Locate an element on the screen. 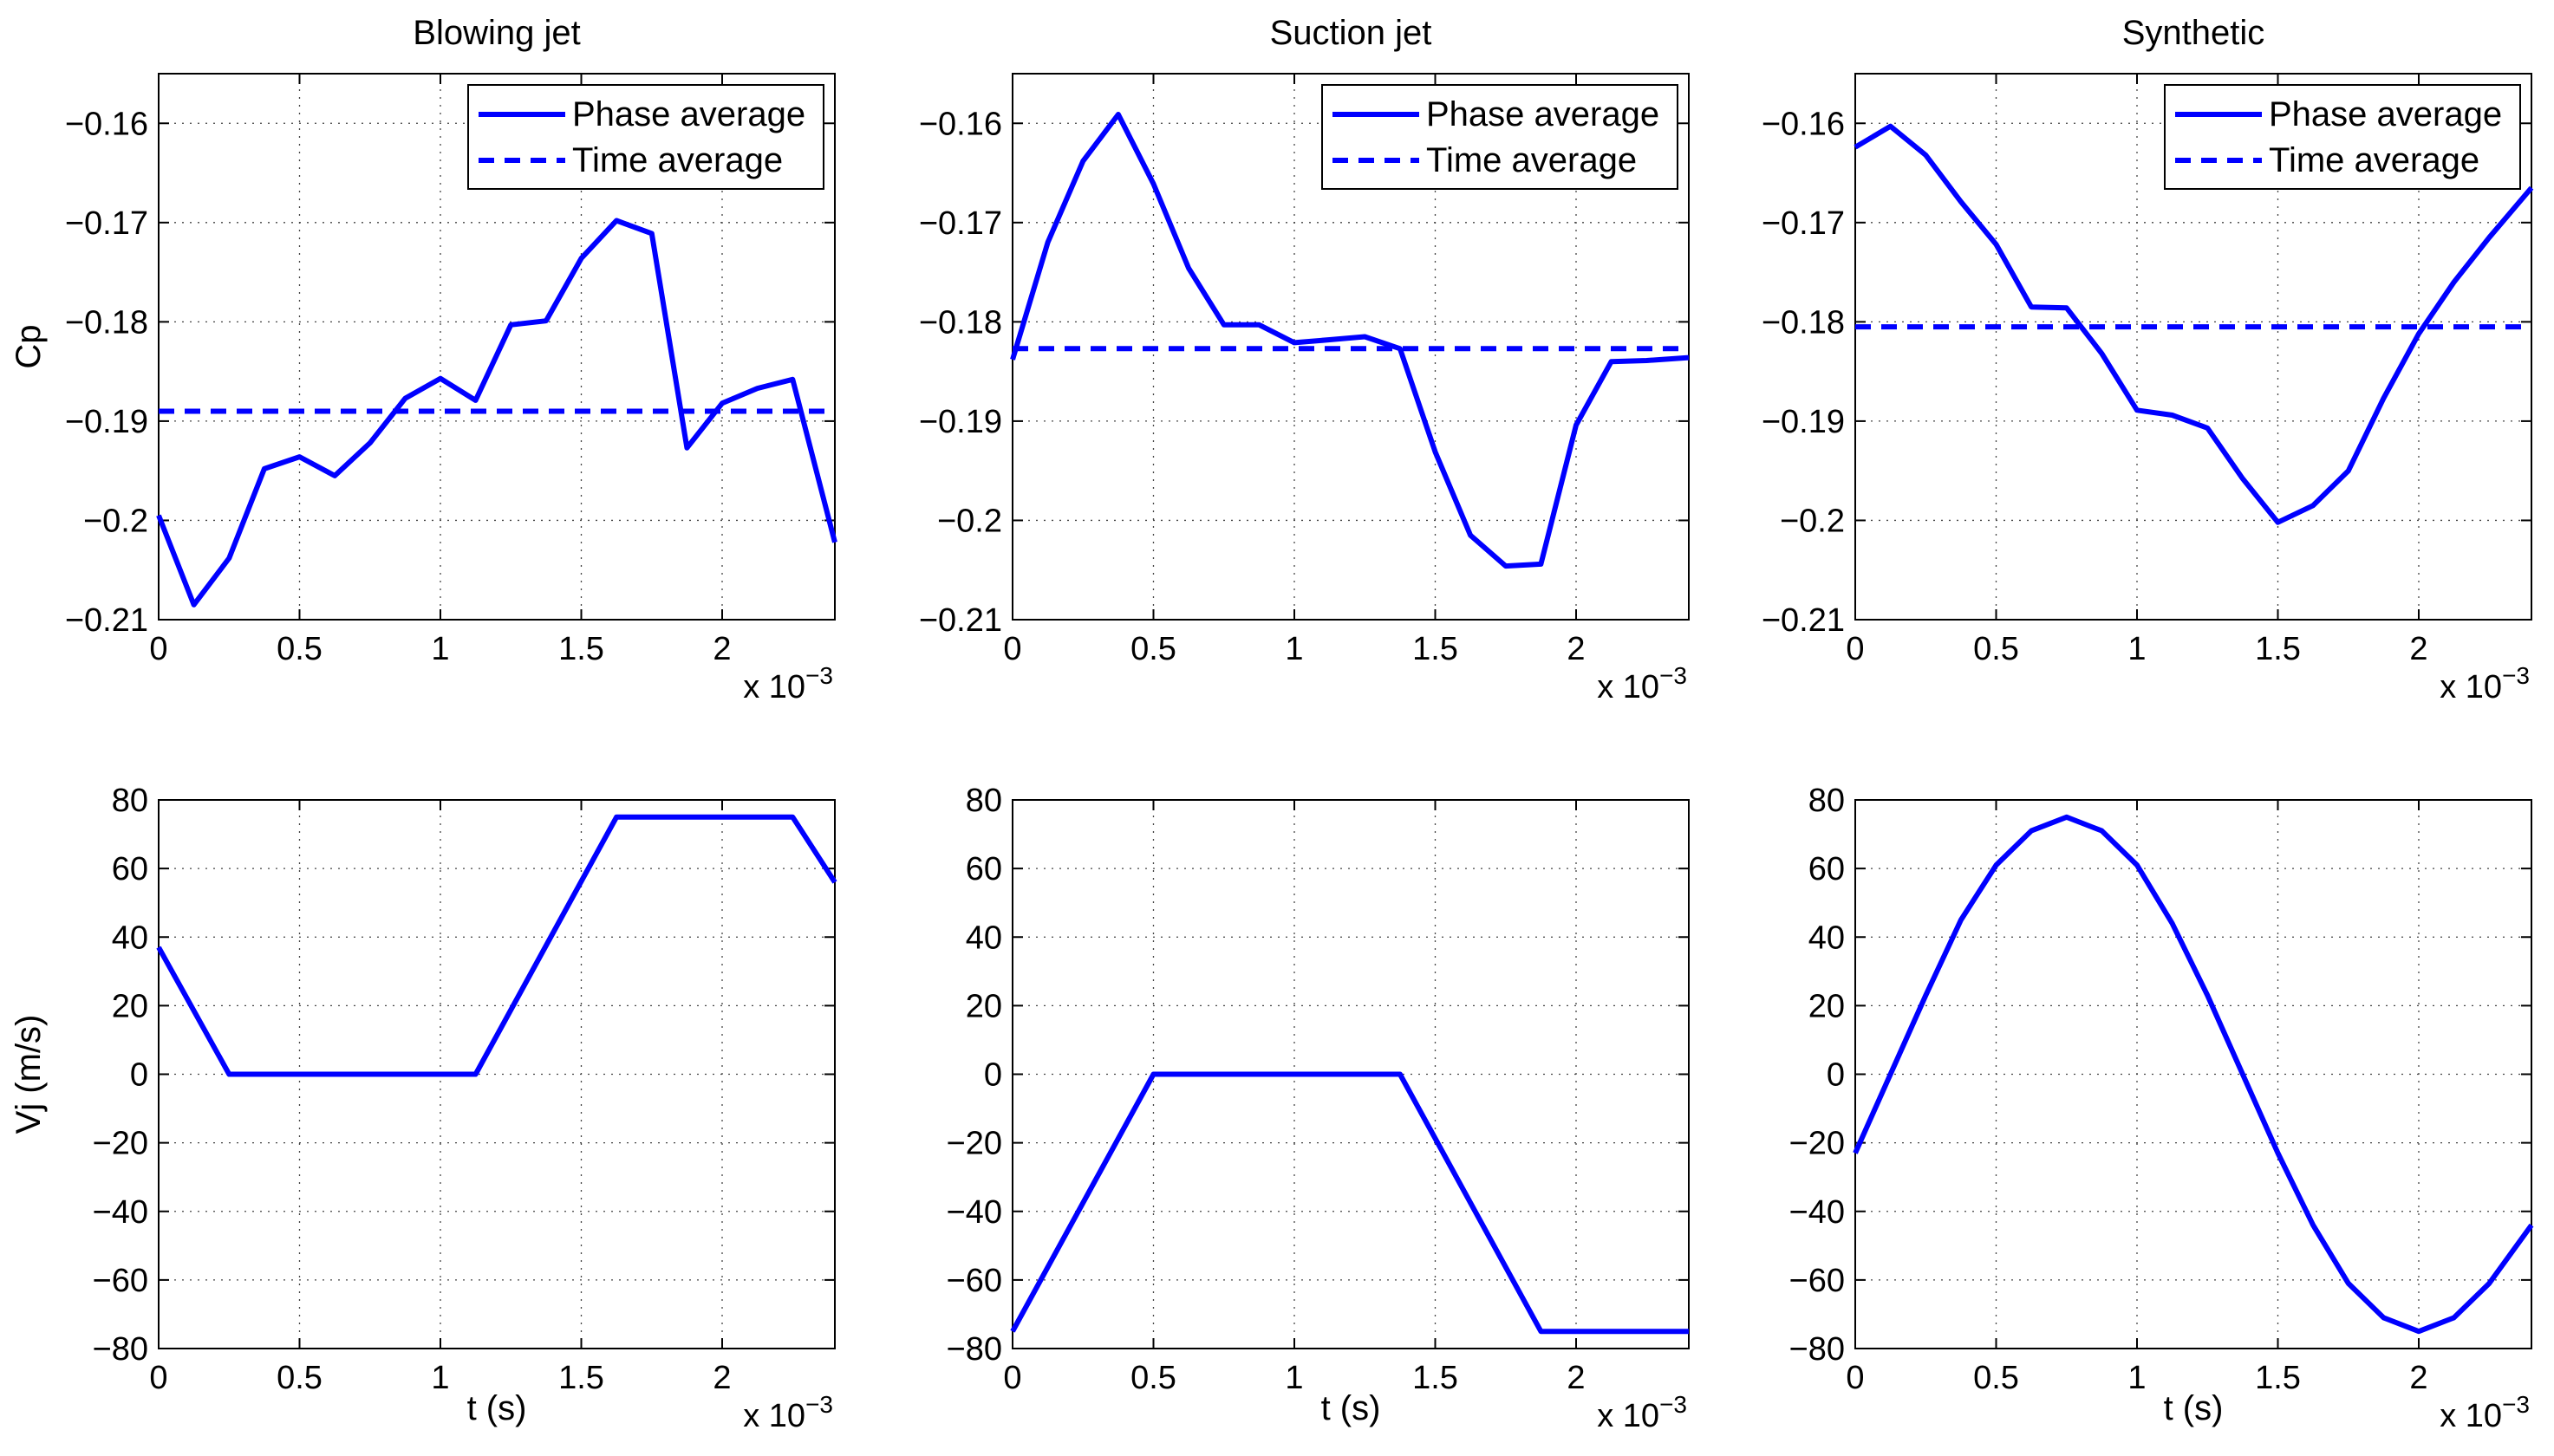 The height and width of the screenshot is (1456, 2554). y-axis-label: Vj (m/s) is located at coordinates (29, 1074).